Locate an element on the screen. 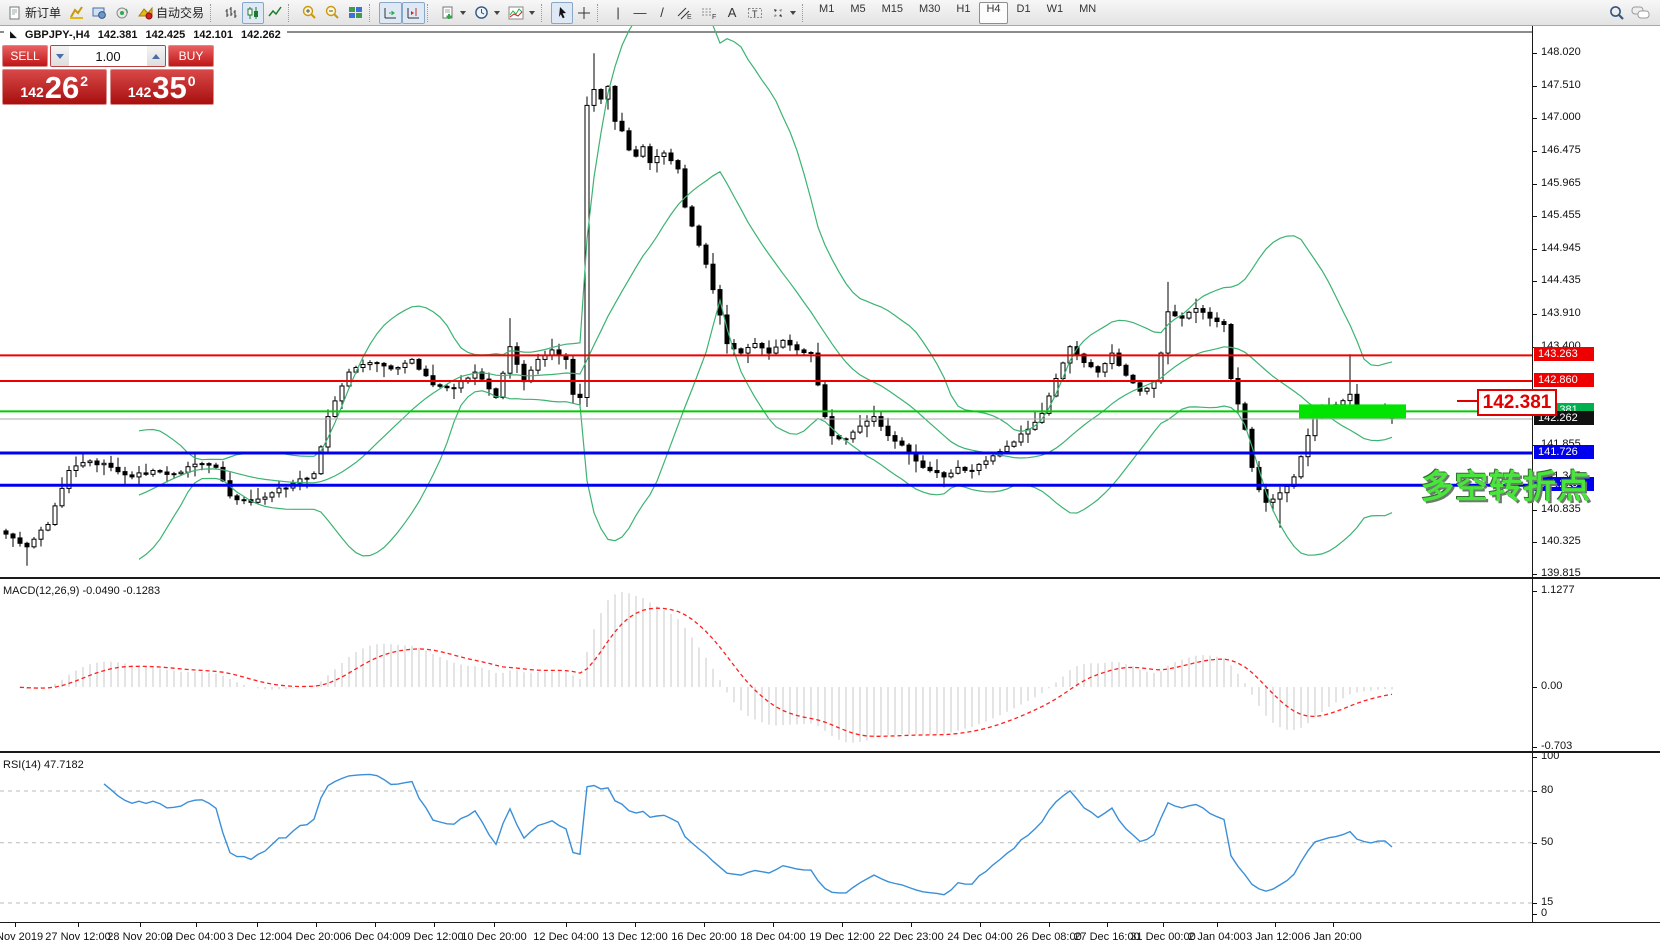  price-tick: 147.000 is located at coordinates (1561, 117).